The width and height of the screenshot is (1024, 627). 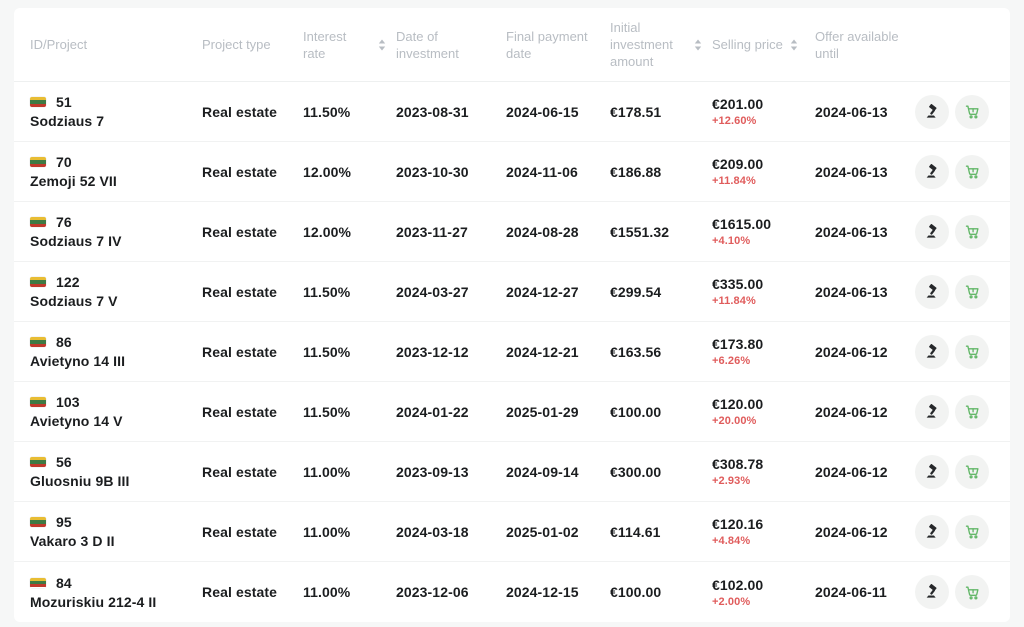 What do you see at coordinates (542, 171) in the screenshot?
I see `final-payment-date: 2024-11-06` at bounding box center [542, 171].